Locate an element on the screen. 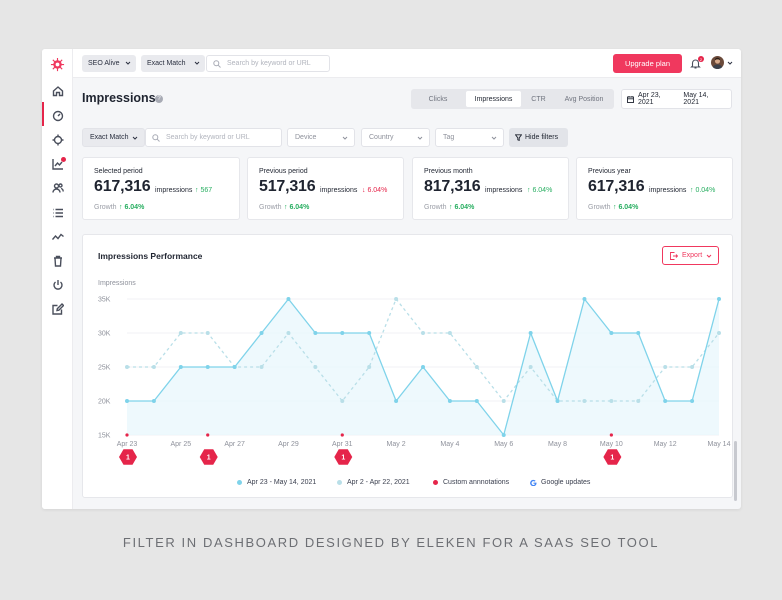 The height and width of the screenshot is (600, 782). filter-icon is located at coordinates (518, 137).